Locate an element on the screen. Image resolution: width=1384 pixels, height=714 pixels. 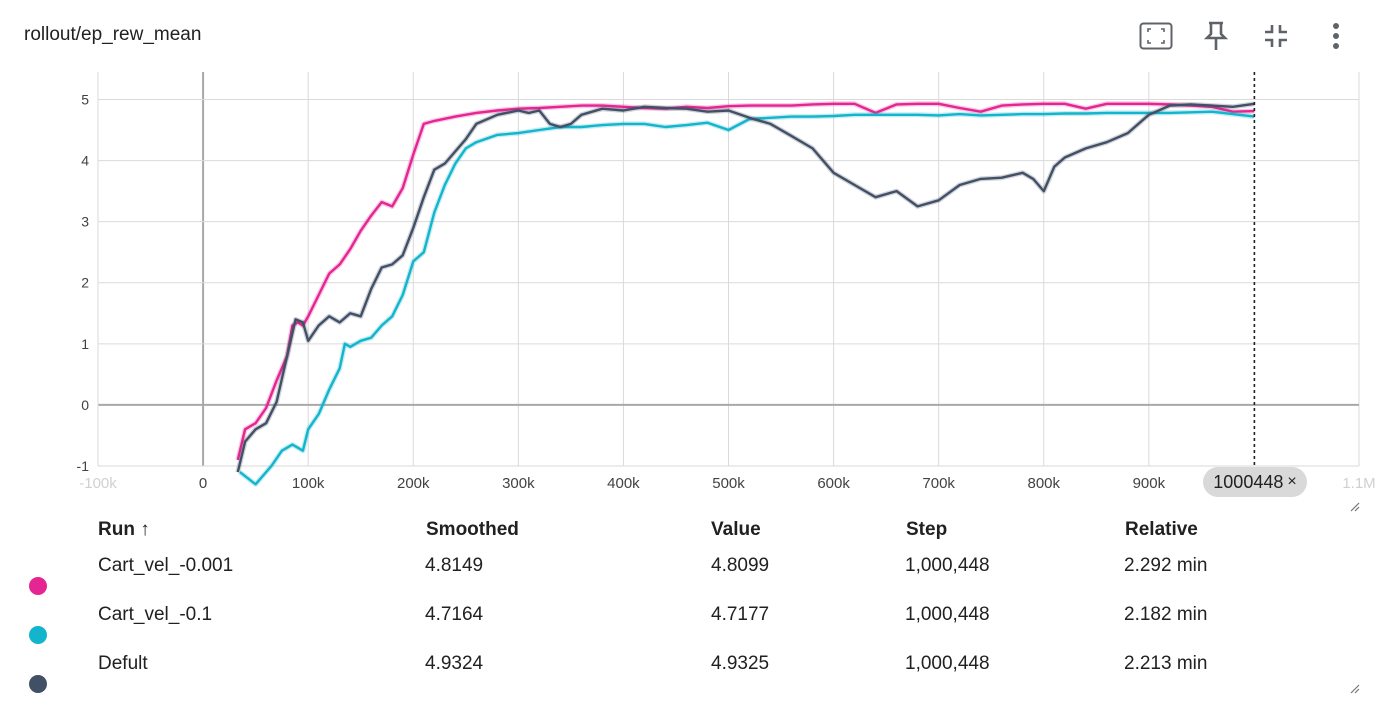
relative-time: 2.213 min is located at coordinates (1166, 663).